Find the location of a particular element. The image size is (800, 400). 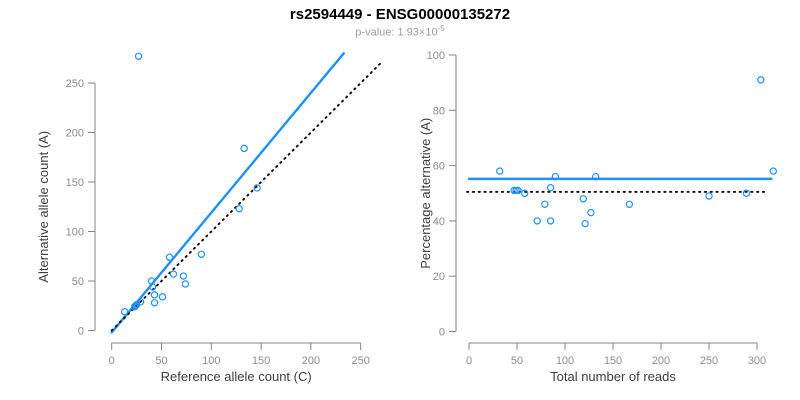

y-tick-label: 200 is located at coordinates (75, 134).